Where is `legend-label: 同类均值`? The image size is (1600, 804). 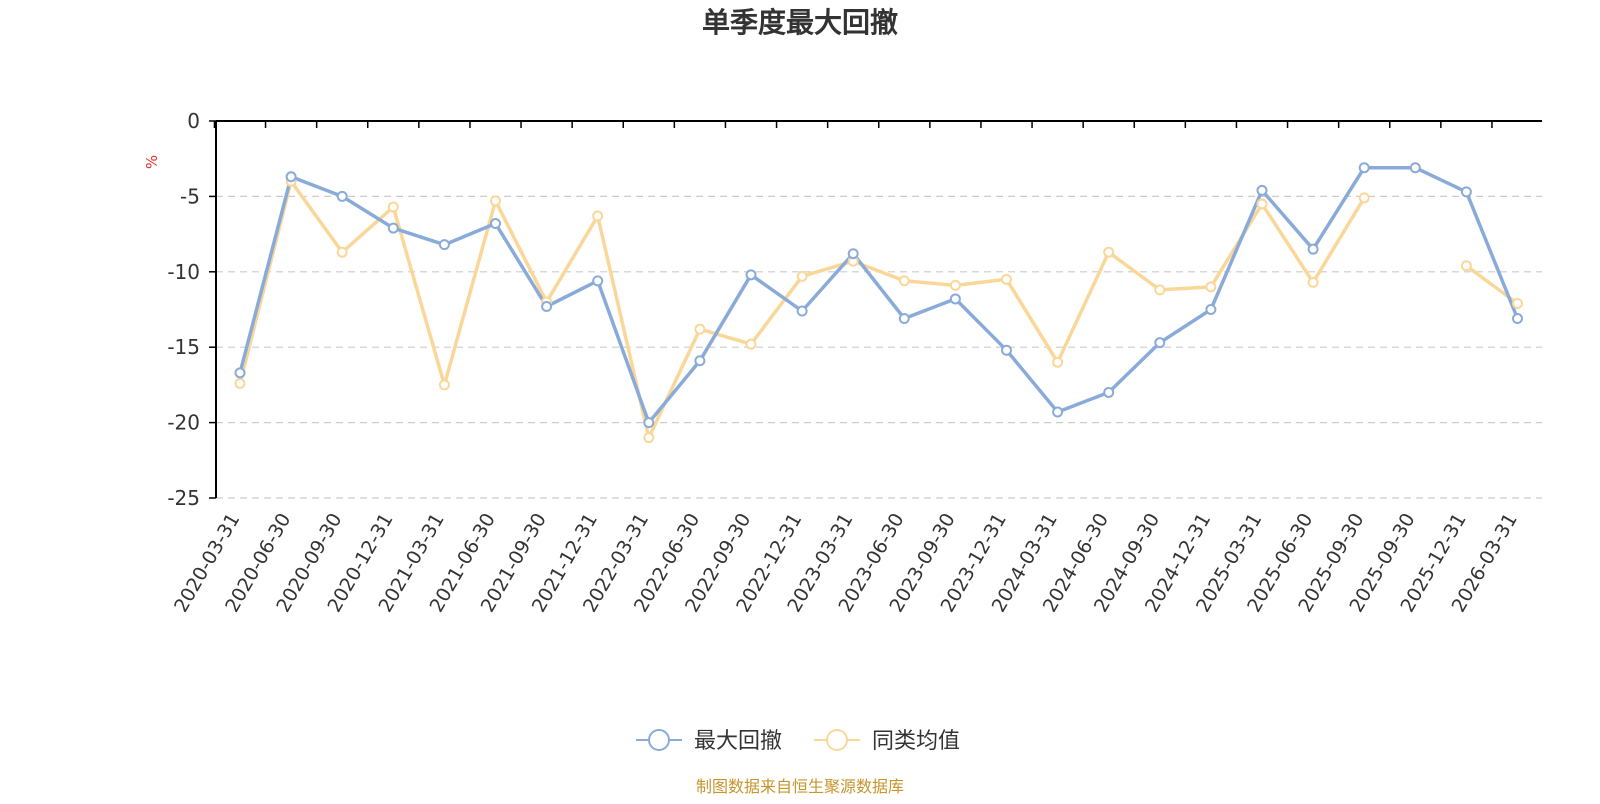 legend-label: 同类均值 is located at coordinates (916, 741).